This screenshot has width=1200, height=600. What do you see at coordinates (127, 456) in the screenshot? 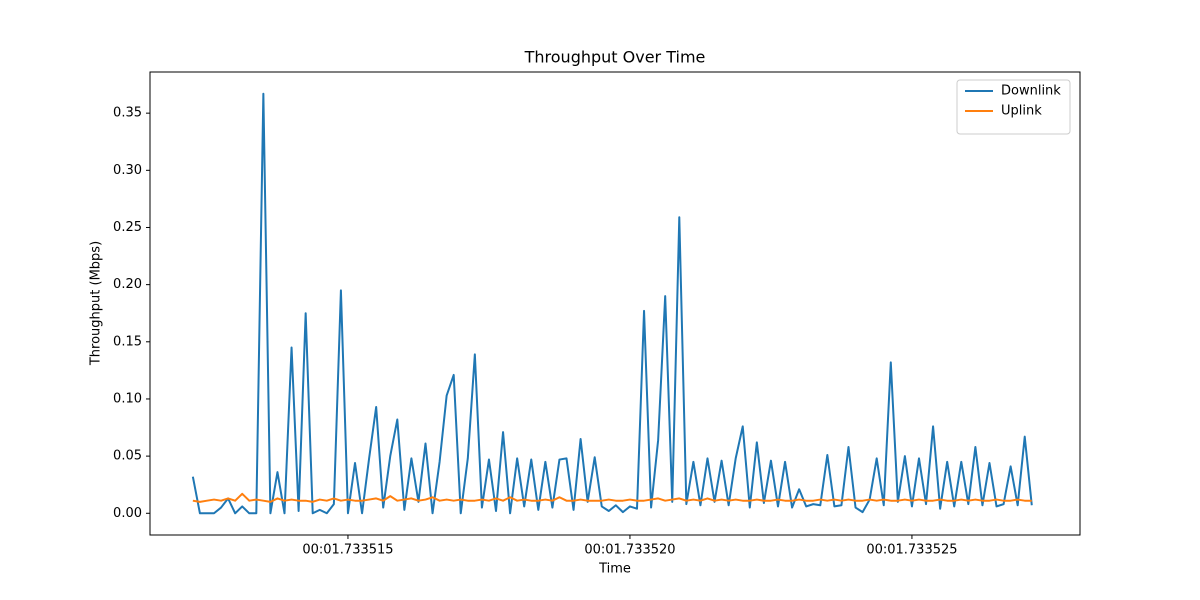
I see `y-tick-label: 0.05` at bounding box center [127, 456].